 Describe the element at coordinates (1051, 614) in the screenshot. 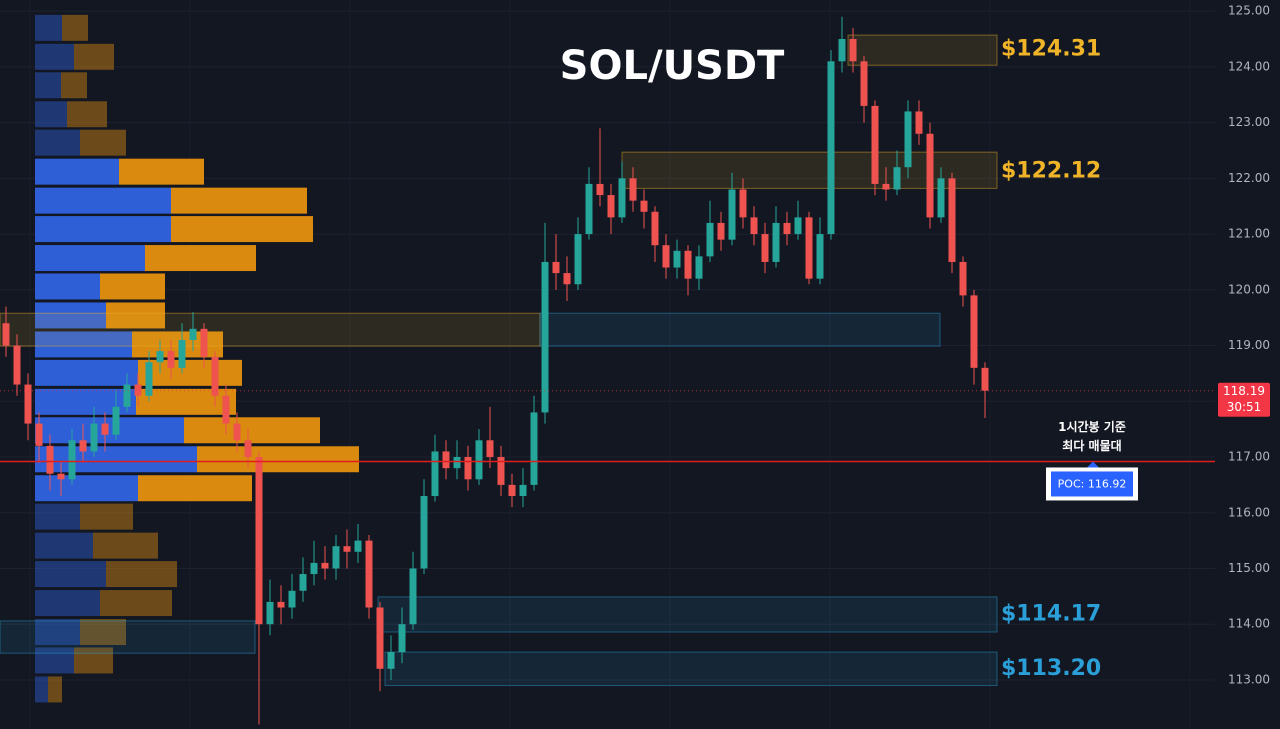

I see `zone-price-label: $114.17` at that location.